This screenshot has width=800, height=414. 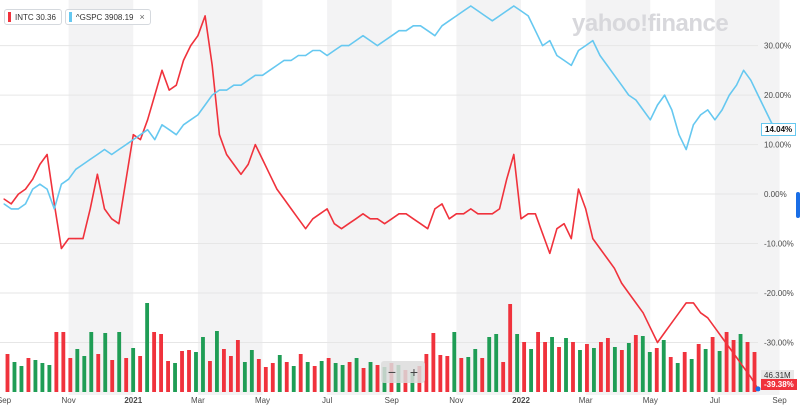 I want to click on legend: INTC 30.36 ^GSPC 3908.19 ×, so click(x=77, y=17).